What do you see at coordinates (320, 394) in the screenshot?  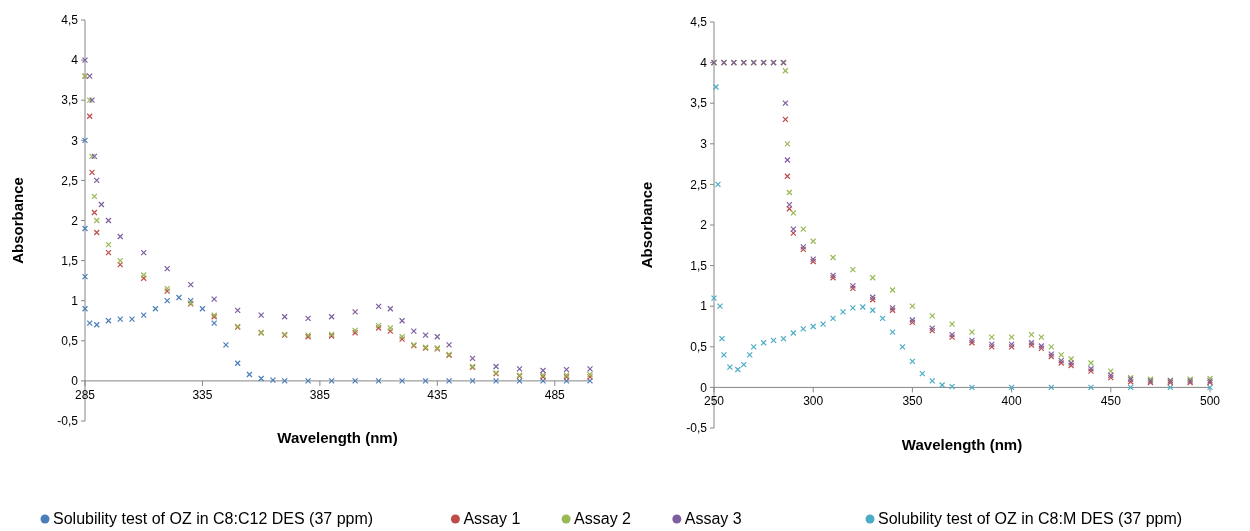 I see `x-tick-label: 385` at bounding box center [320, 394].